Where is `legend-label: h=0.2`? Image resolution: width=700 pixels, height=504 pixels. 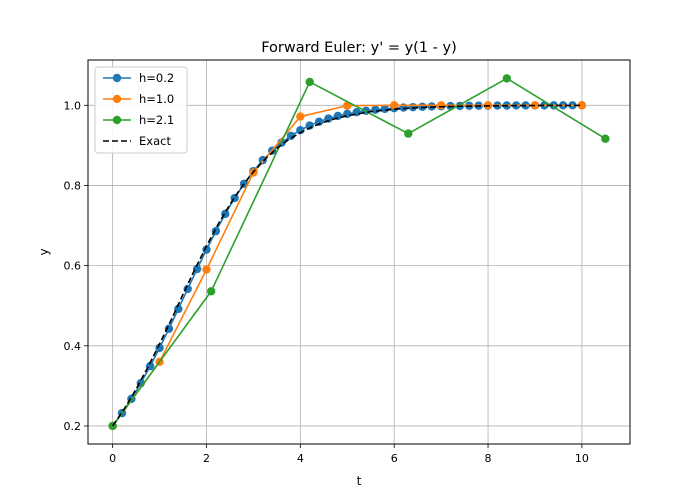
legend-label: h=0.2 is located at coordinates (156, 78).